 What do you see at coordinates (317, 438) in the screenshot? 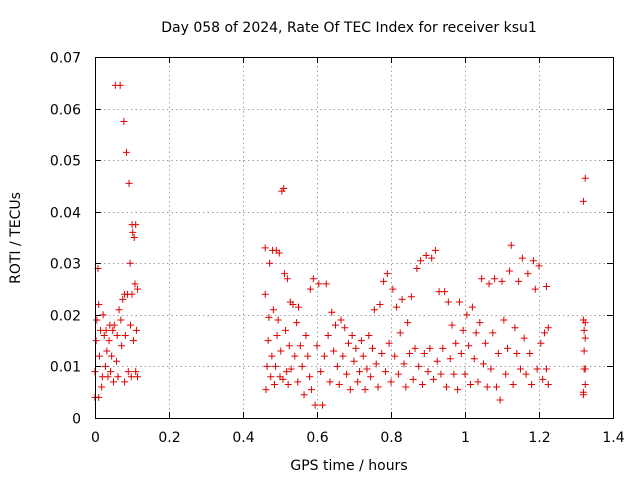
I see `x-tick-label: 0.6` at bounding box center [317, 438].